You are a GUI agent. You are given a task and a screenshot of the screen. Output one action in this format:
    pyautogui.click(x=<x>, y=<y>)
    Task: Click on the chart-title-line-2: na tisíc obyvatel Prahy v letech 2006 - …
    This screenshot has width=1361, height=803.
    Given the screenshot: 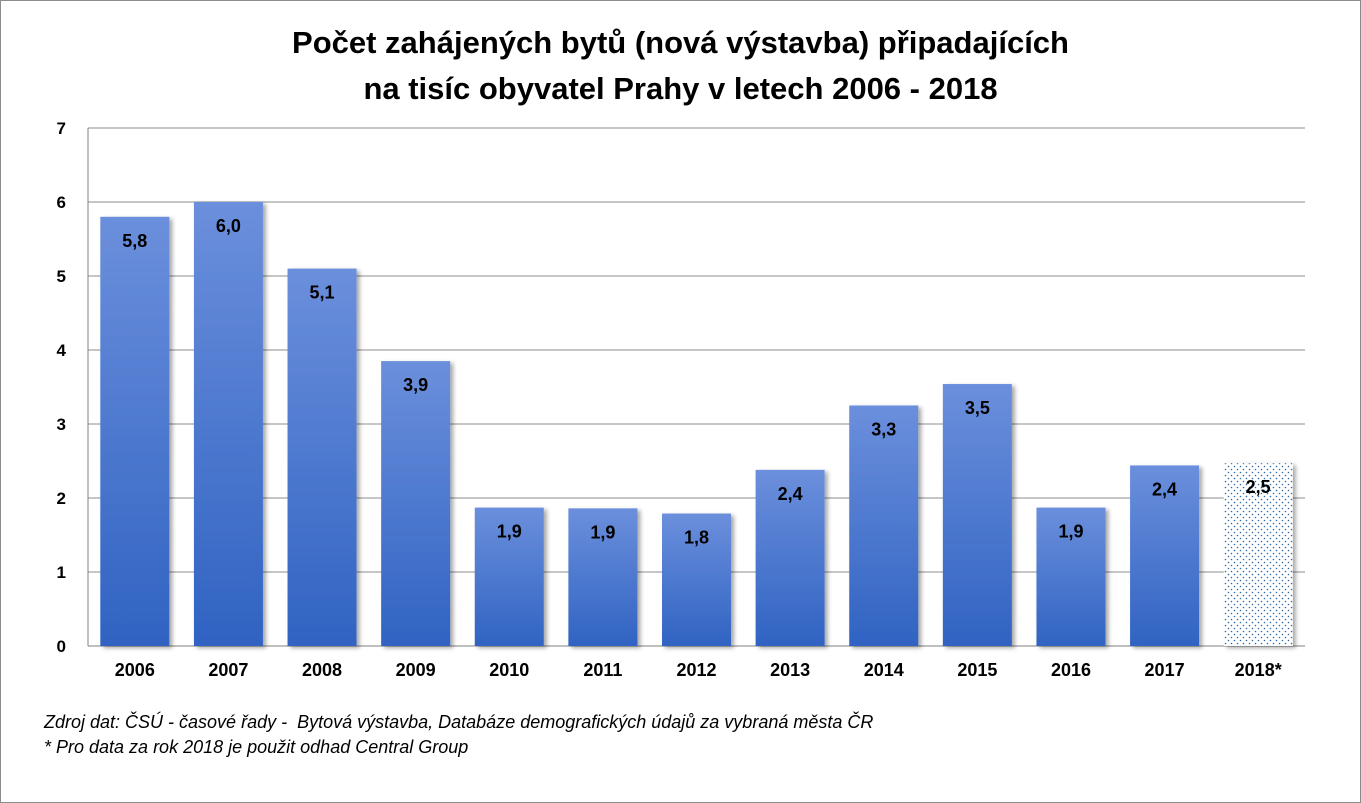 What is the action you would take?
    pyautogui.click(x=680, y=88)
    